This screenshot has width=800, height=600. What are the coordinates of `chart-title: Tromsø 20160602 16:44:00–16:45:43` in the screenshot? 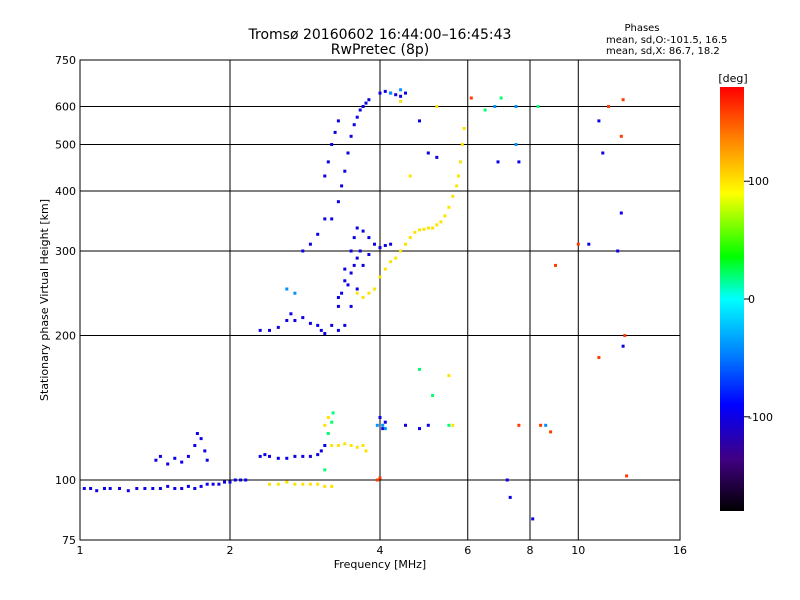 It's located at (380, 35).